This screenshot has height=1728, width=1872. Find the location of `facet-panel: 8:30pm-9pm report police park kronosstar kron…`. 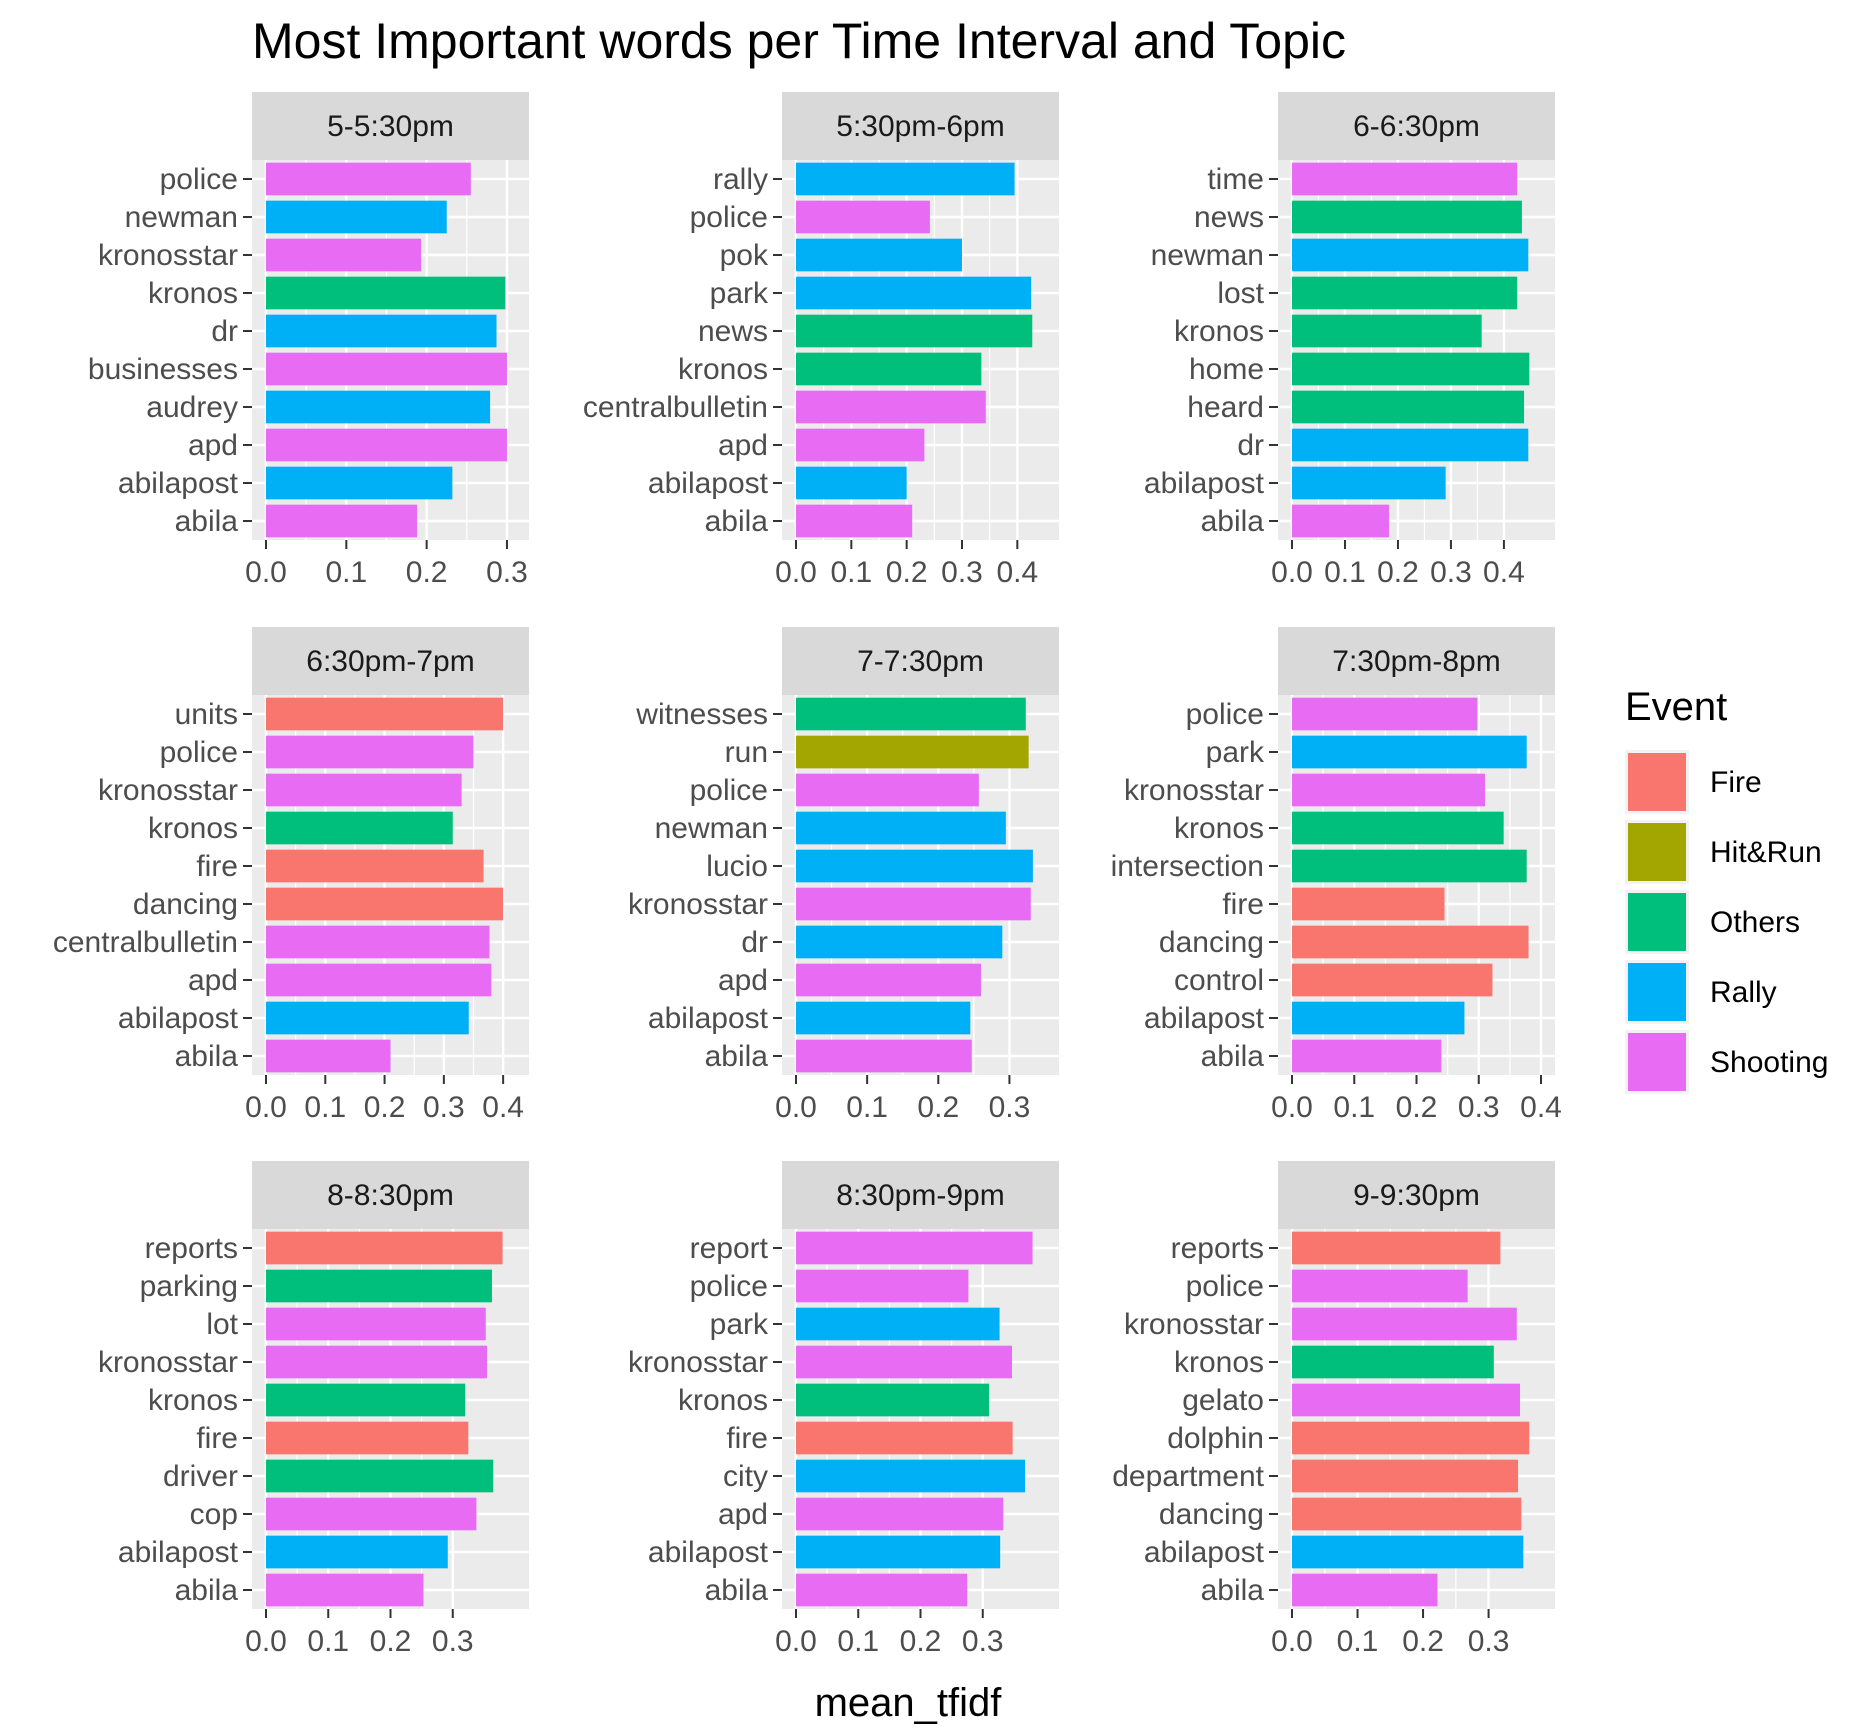

facet-panel: 8:30pm-9pm report police park kronosstar kron… is located at coordinates (843, 1409).